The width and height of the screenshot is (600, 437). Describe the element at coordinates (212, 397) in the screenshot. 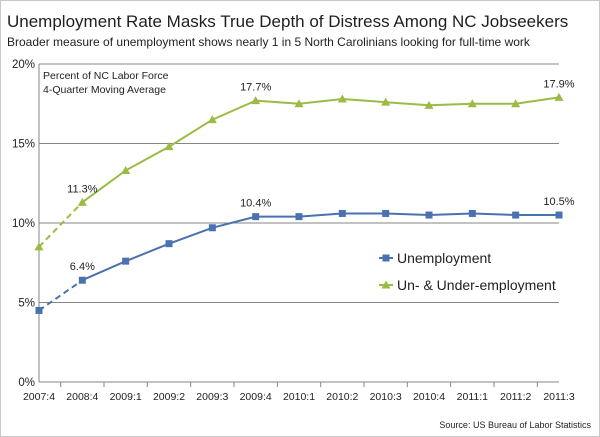

I see `x-tick-label: 2009:3` at that location.